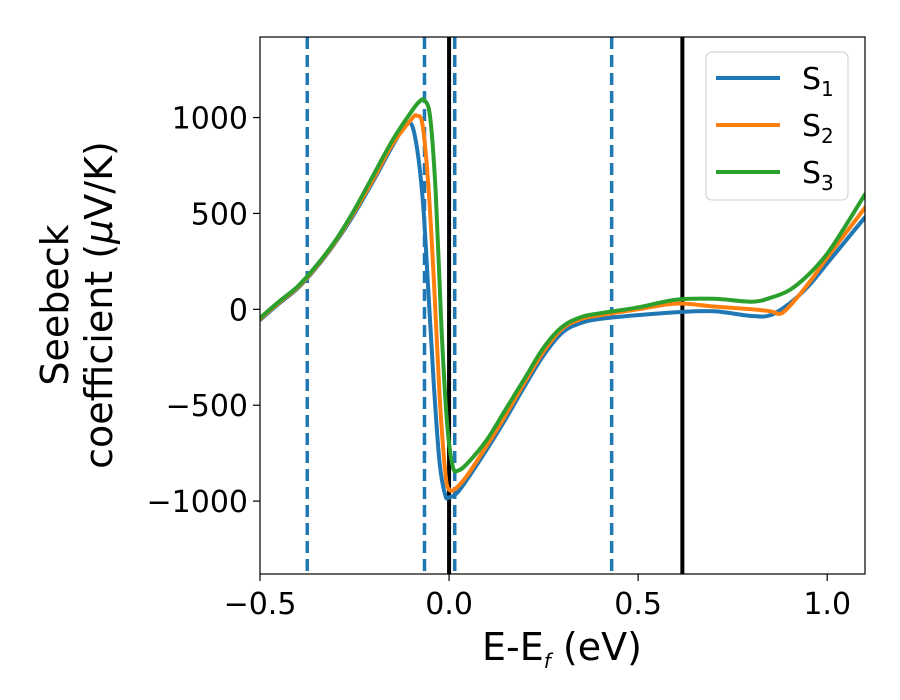 The image size is (900, 700). What do you see at coordinates (818, 175) in the screenshot?
I see `legend-label-s3: S3` at bounding box center [818, 175].